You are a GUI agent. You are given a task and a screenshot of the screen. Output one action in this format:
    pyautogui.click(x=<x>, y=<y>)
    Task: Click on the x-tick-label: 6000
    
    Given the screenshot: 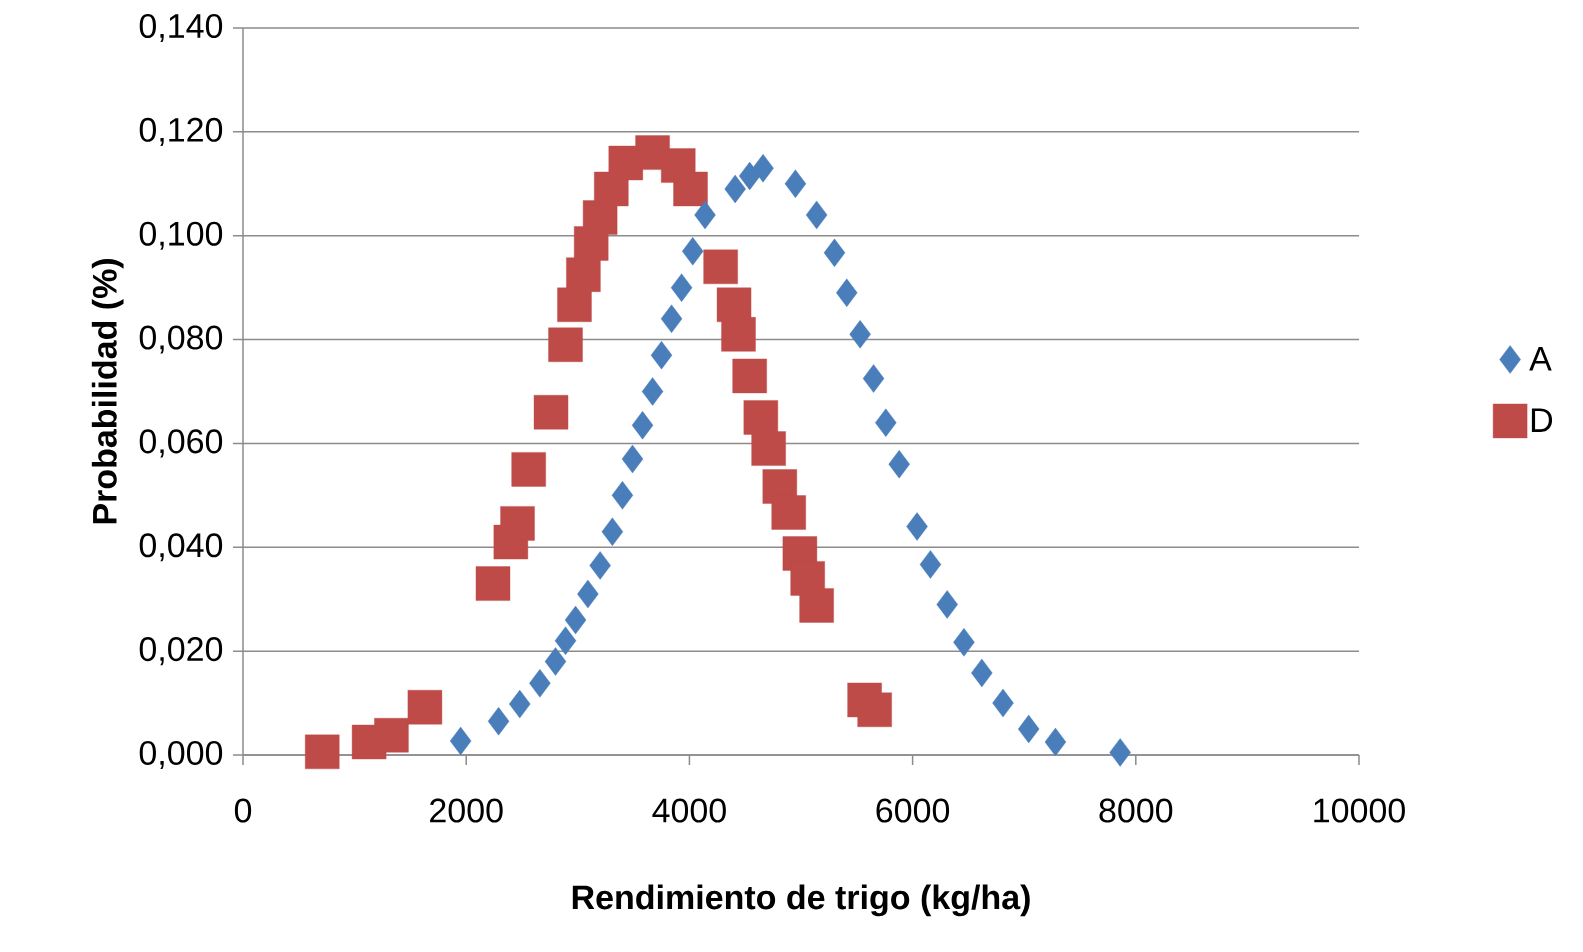 What is the action you would take?
    pyautogui.click(x=913, y=810)
    